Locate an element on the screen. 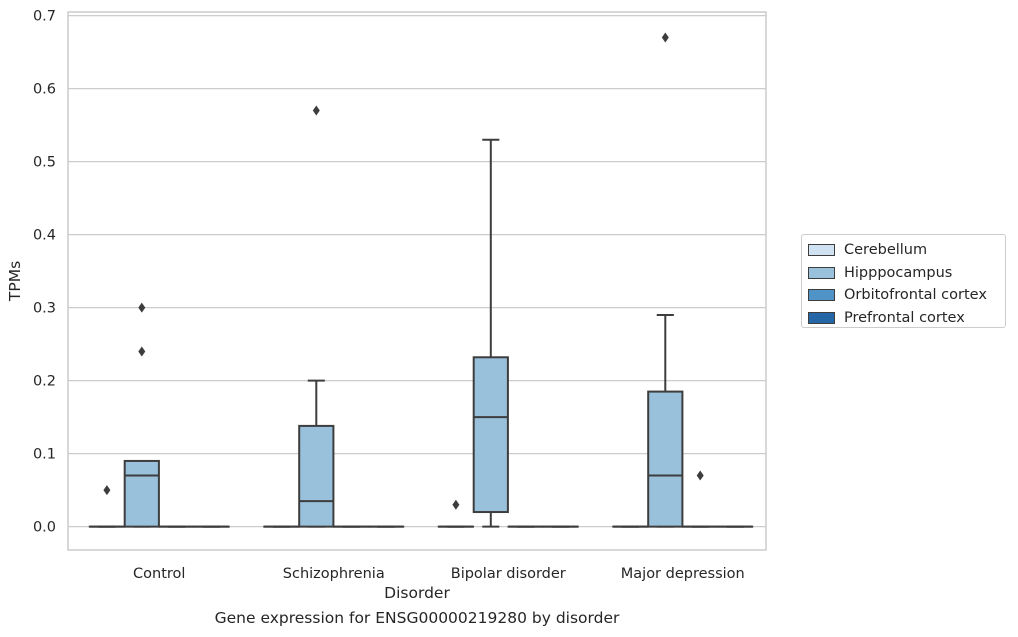 The image size is (1018, 637). x-tick-label: Bipolar disorder is located at coordinates (508, 574).